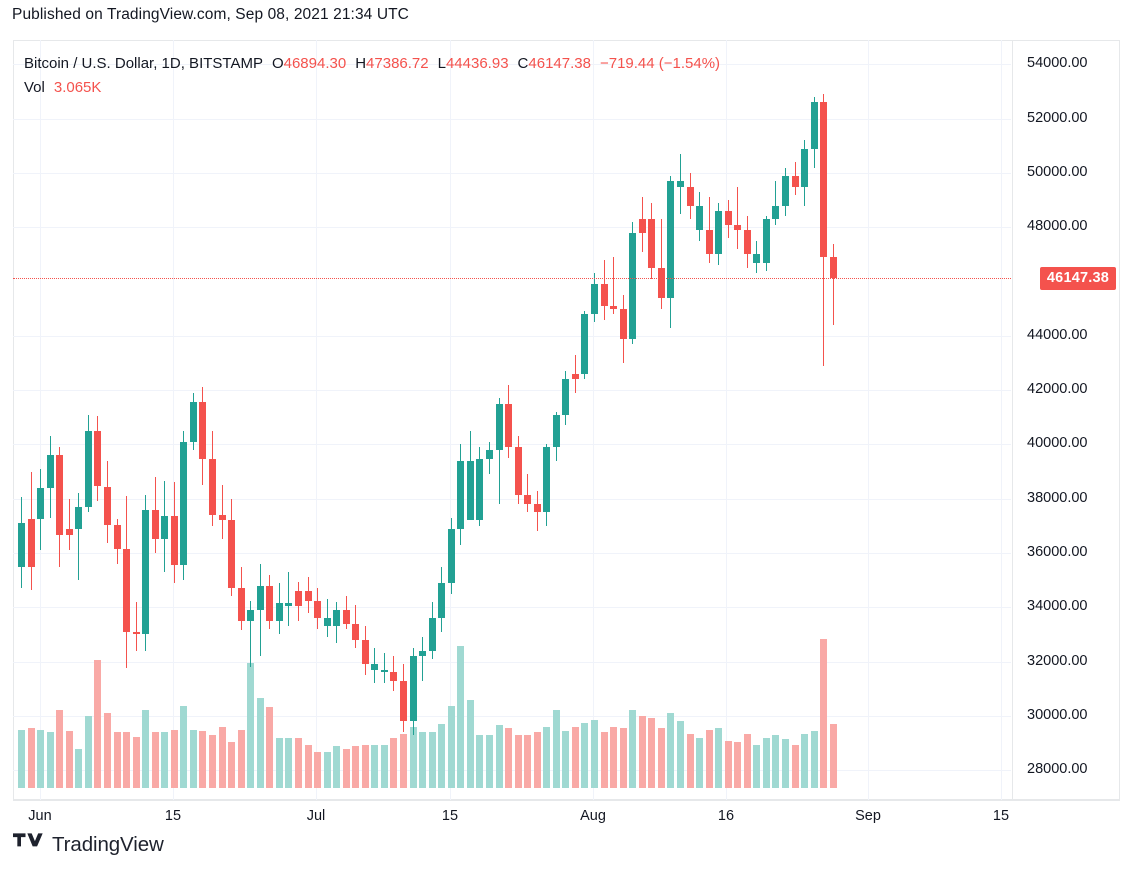 The image size is (1132, 873). Describe the element at coordinates (593, 816) in the screenshot. I see `time-axis-tick-label: Aug` at that location.